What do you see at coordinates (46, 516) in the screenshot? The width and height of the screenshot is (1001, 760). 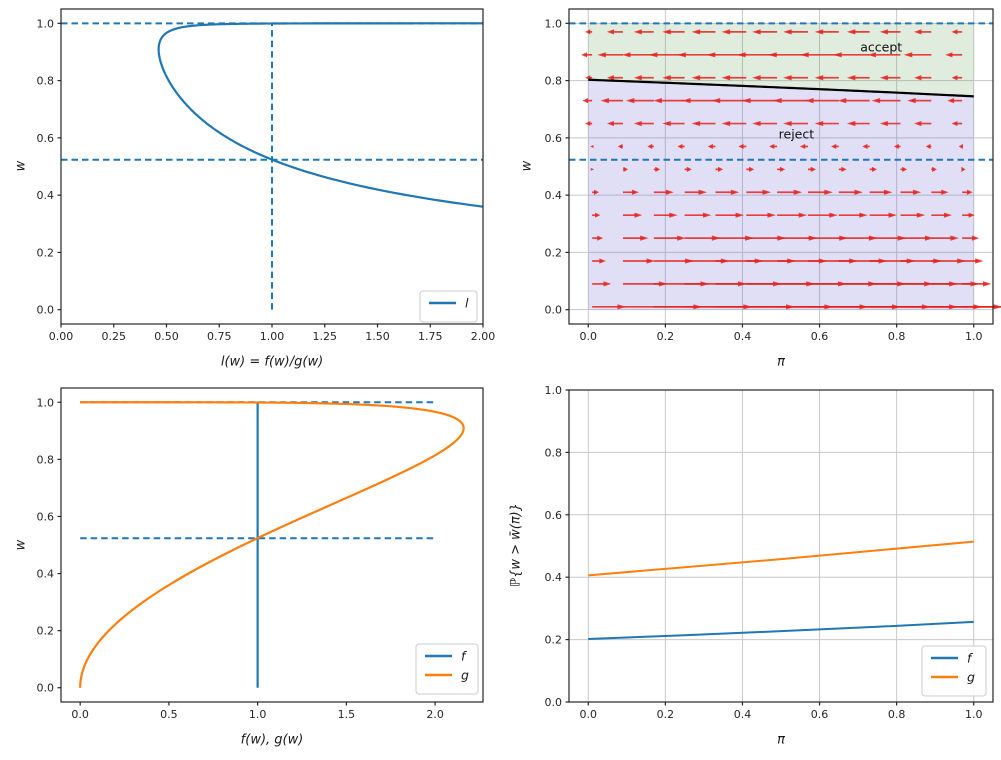 I see `tick-label: 0.6` at bounding box center [46, 516].